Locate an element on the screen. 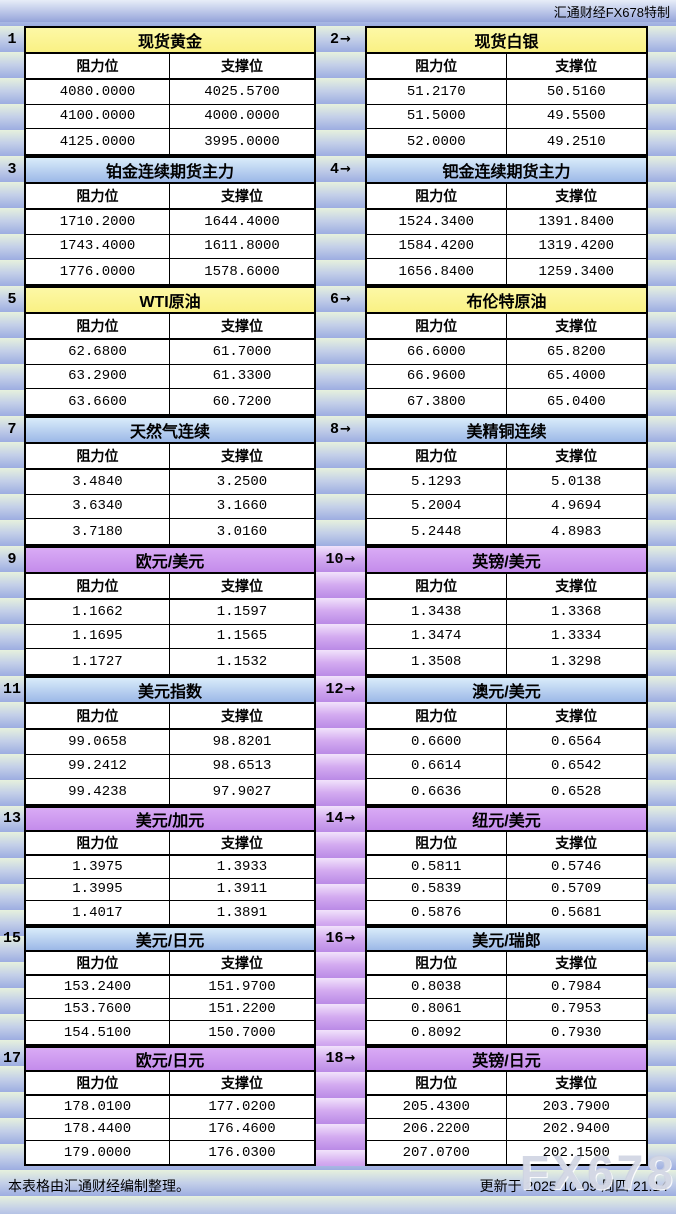 This screenshot has height=1214, width=676. resistance-value: 0.8038 is located at coordinates (437, 987).